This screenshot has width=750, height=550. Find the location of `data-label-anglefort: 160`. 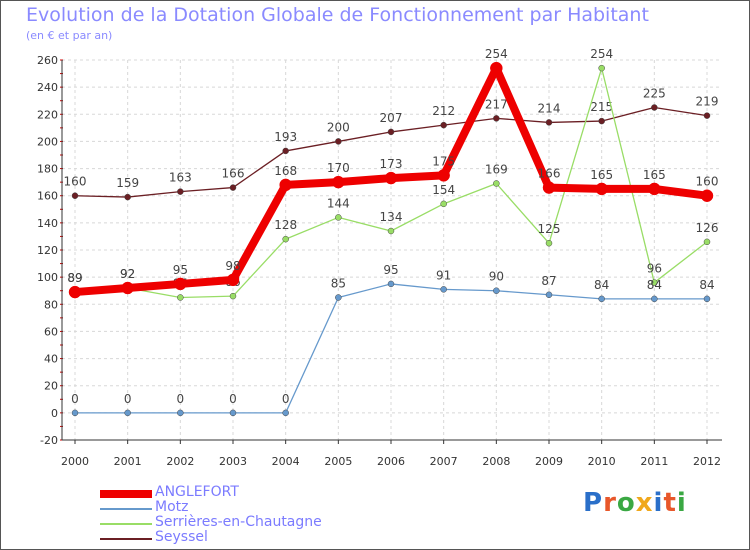

data-label-anglefort: 160 is located at coordinates (707, 182).